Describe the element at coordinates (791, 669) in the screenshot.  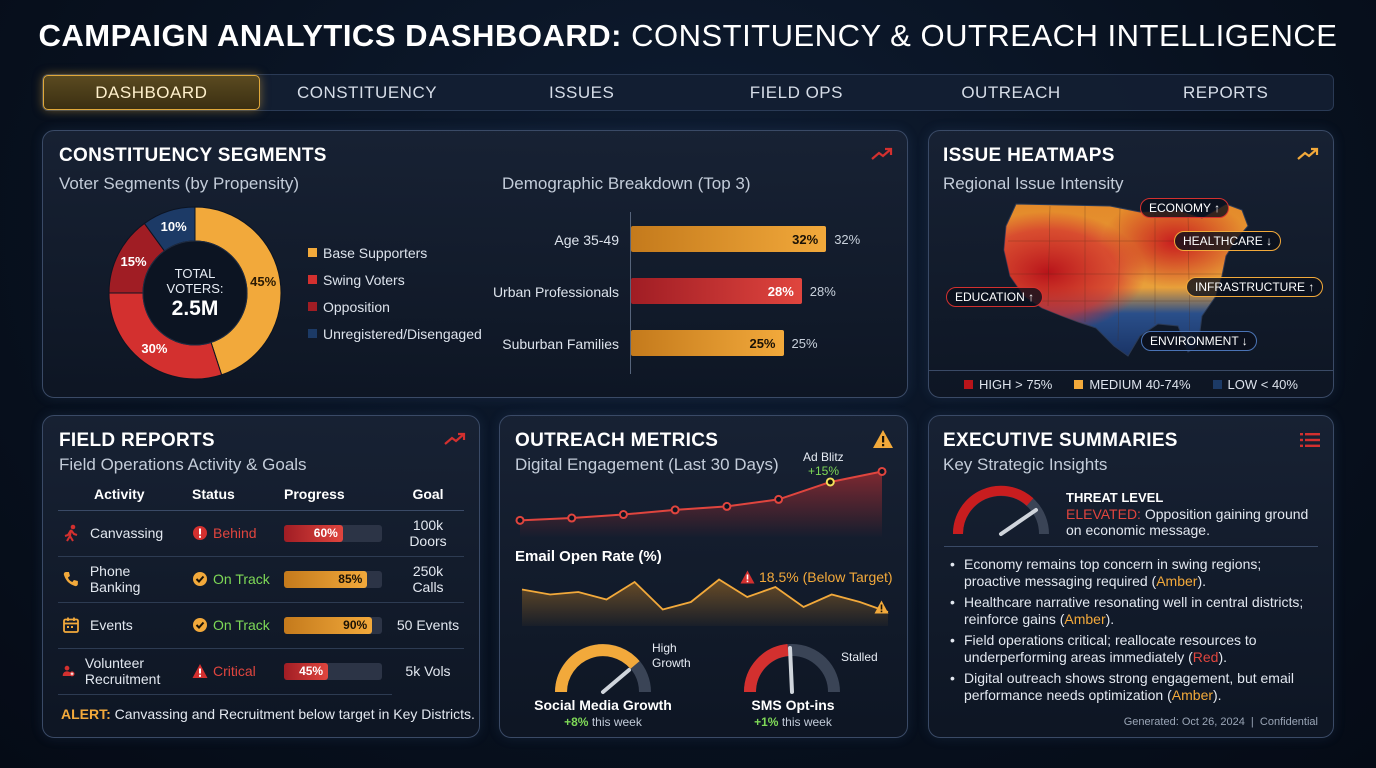
I see `sms-gauge` at that location.